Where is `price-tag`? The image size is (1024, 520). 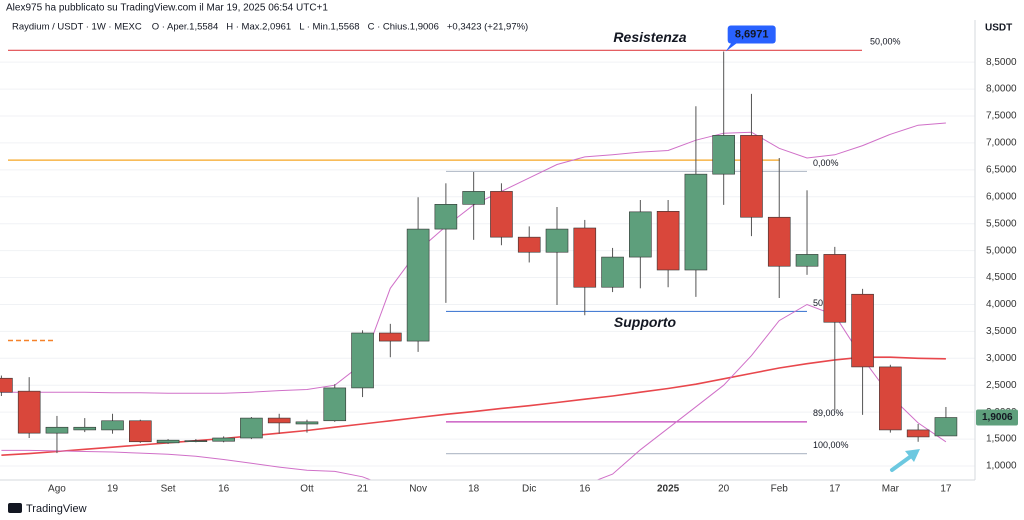
price-tag is located at coordinates (997, 417).